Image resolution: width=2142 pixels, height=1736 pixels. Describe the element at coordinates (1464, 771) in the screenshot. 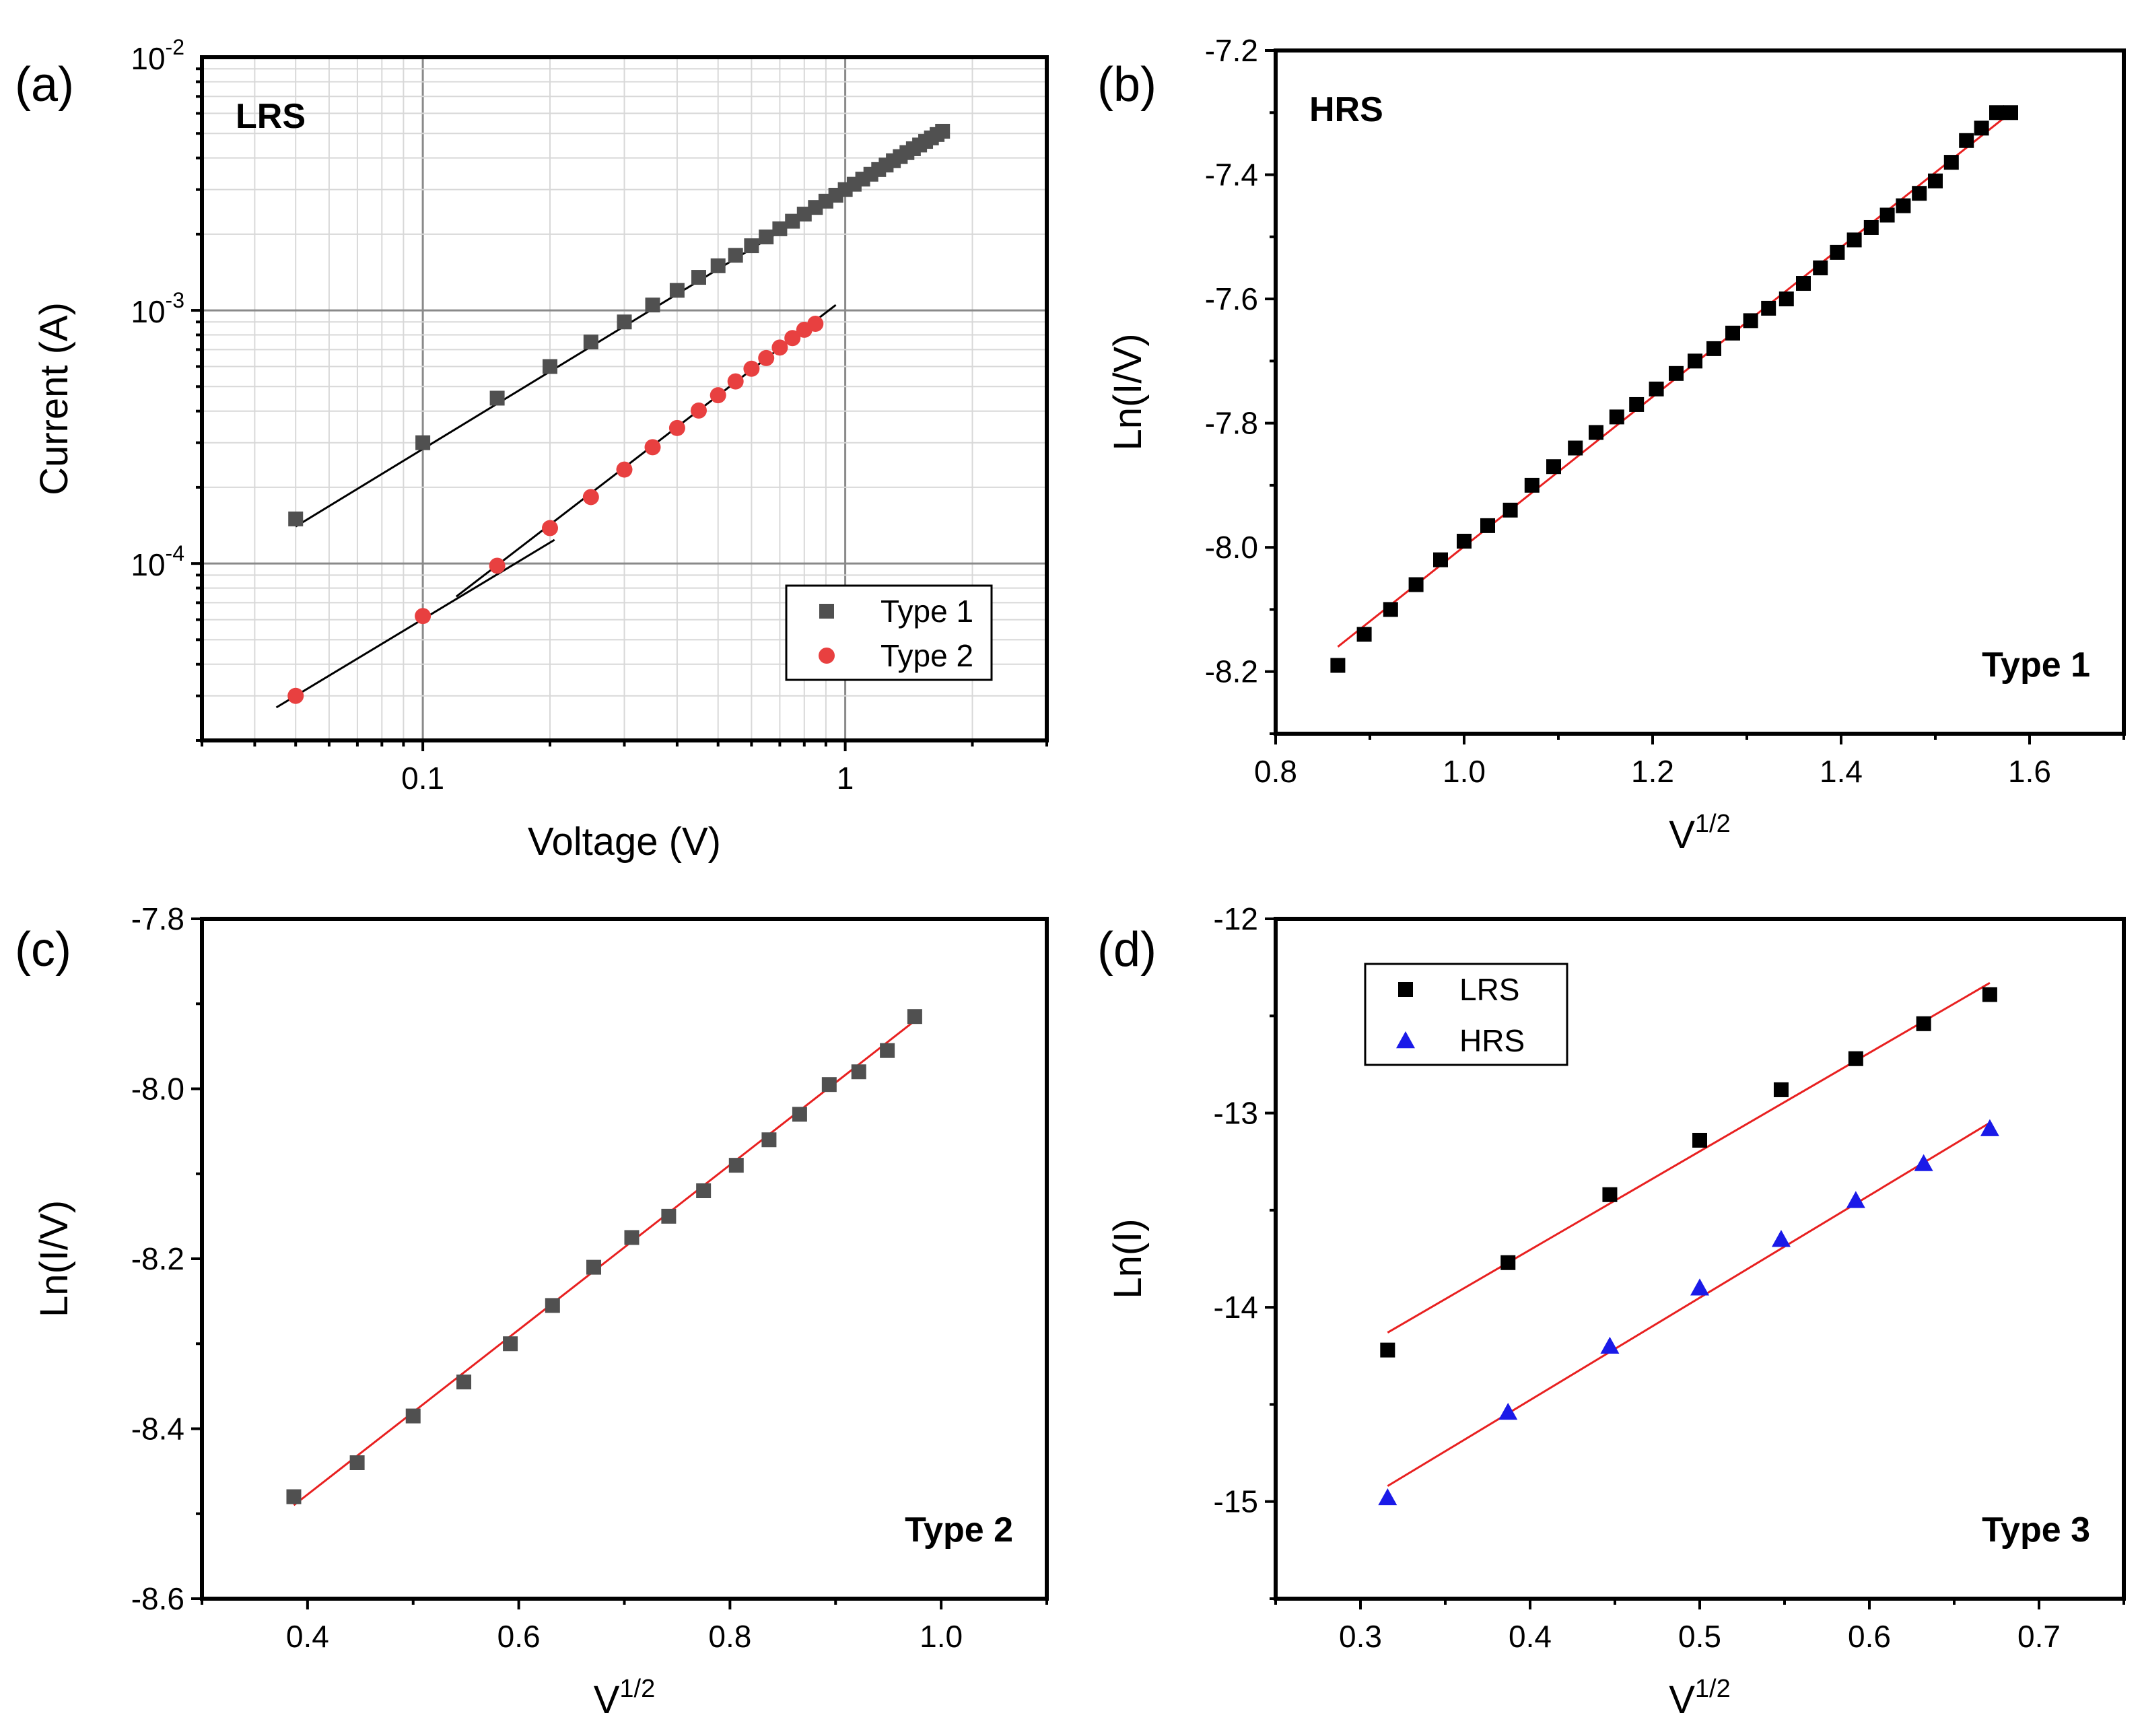

I see `x-tick-label: 1.0` at that location.